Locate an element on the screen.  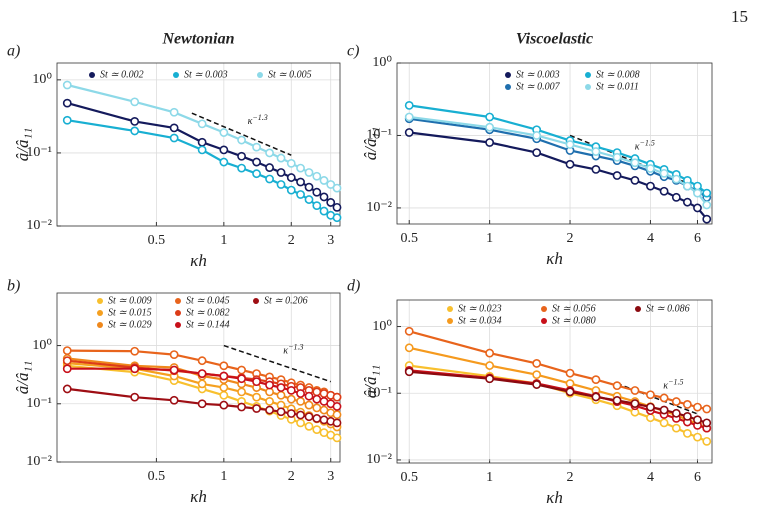
page-number: 15 is located at coordinates (739, 16).